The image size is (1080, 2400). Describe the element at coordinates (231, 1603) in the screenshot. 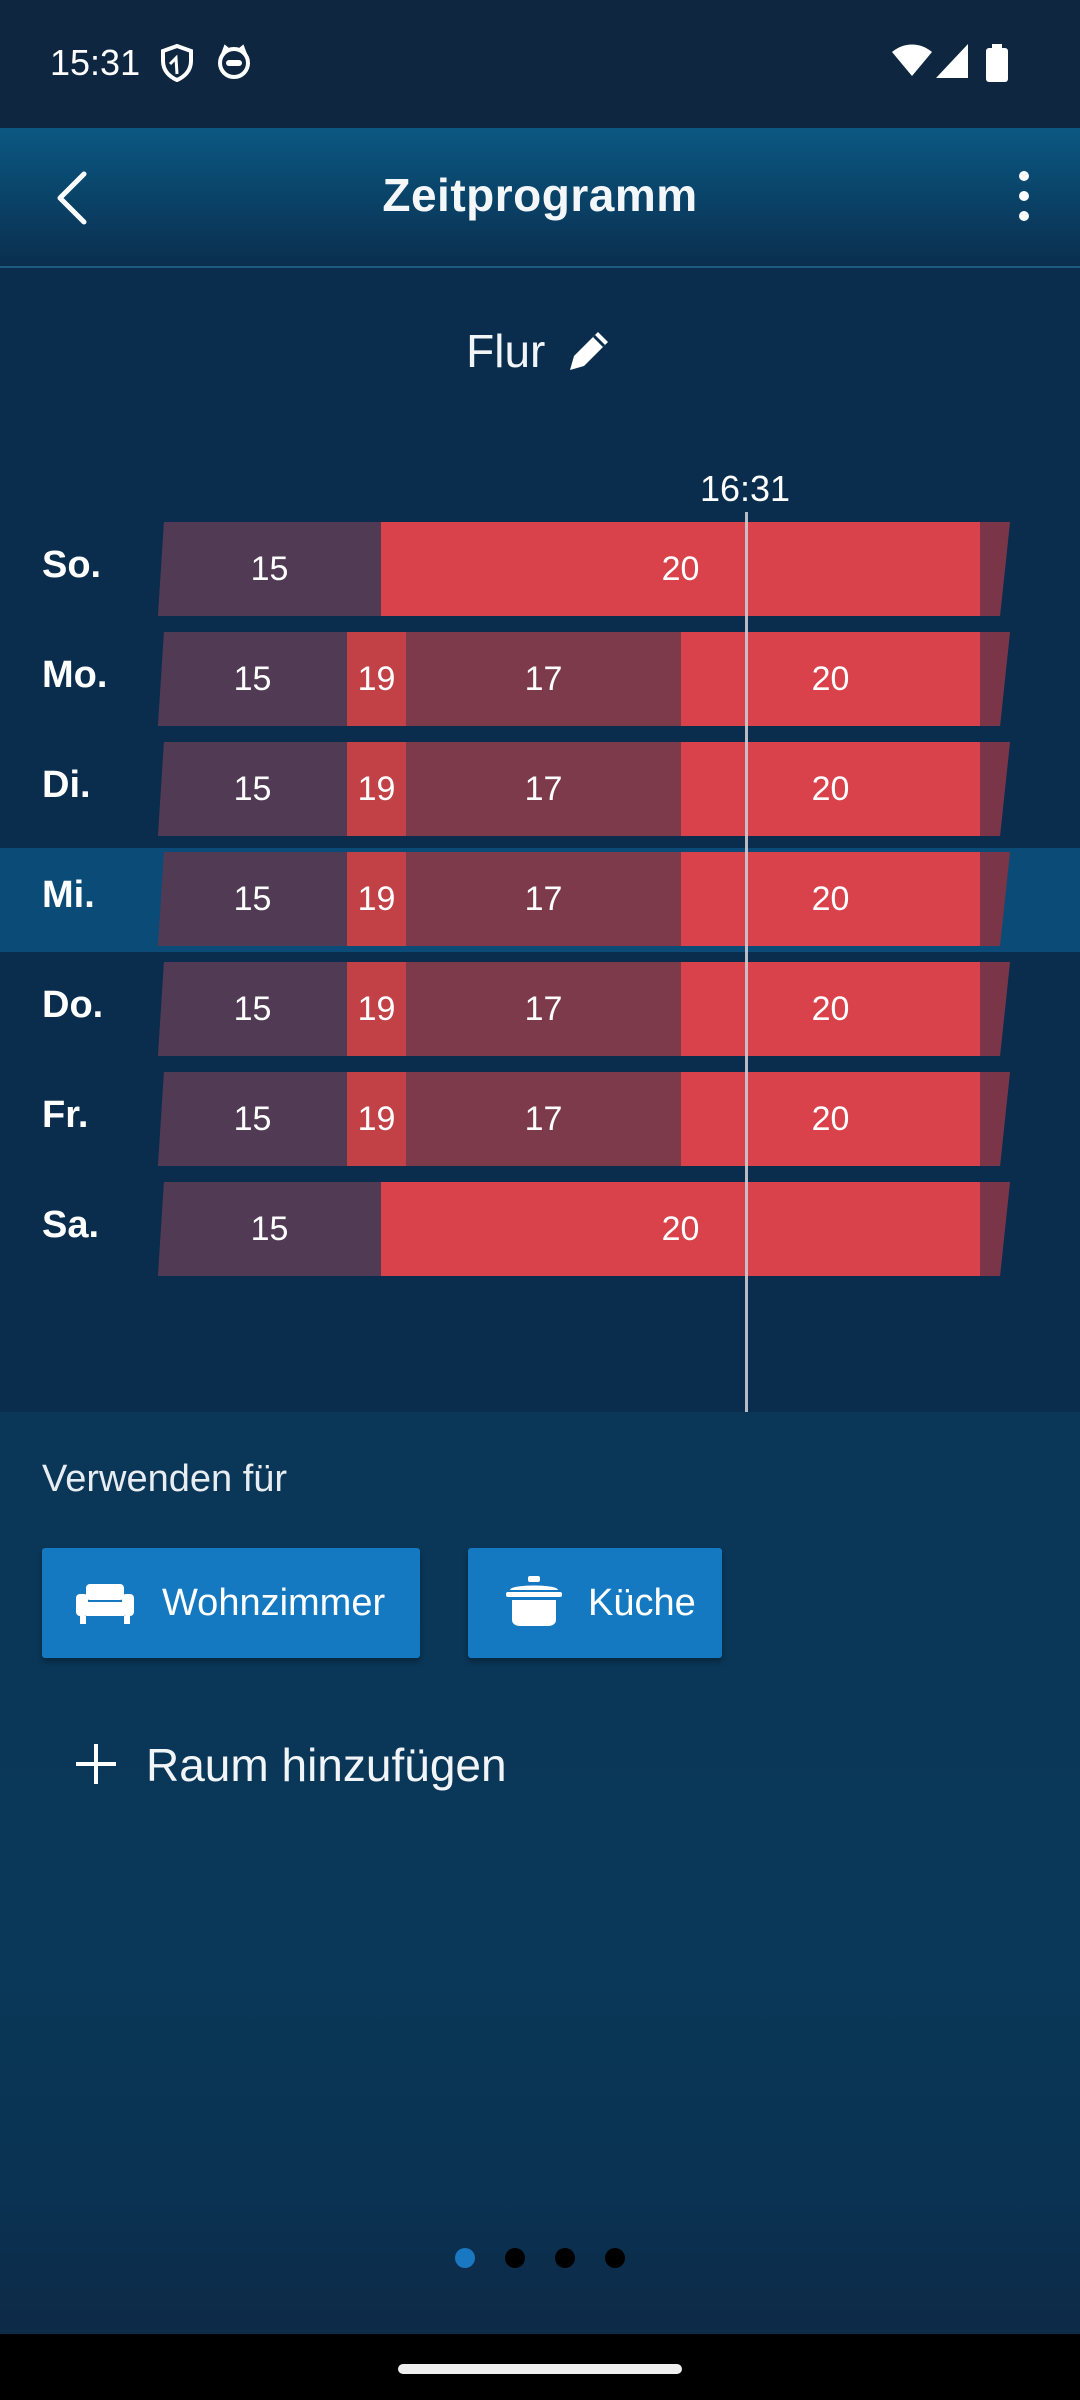

I see `room-button-wohnzimmer: Wohnzimmer` at that location.